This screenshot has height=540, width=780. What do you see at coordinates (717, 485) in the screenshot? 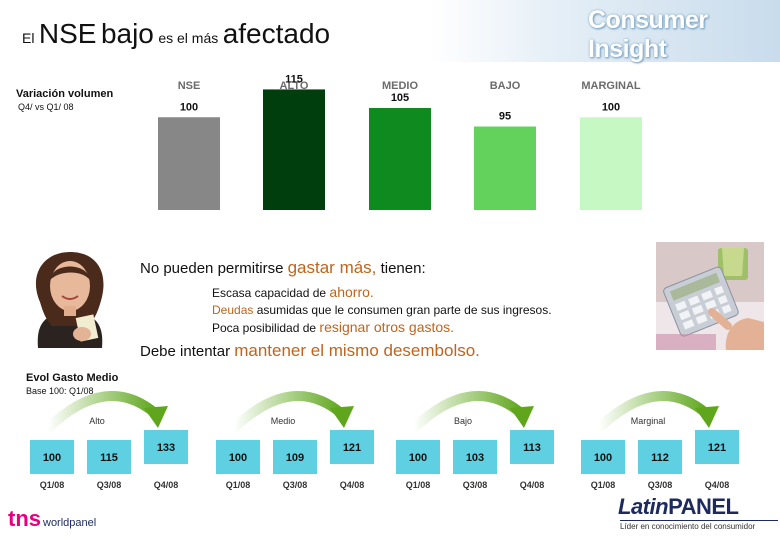
I see `period-label-marginal-2: Q4/08` at bounding box center [717, 485].